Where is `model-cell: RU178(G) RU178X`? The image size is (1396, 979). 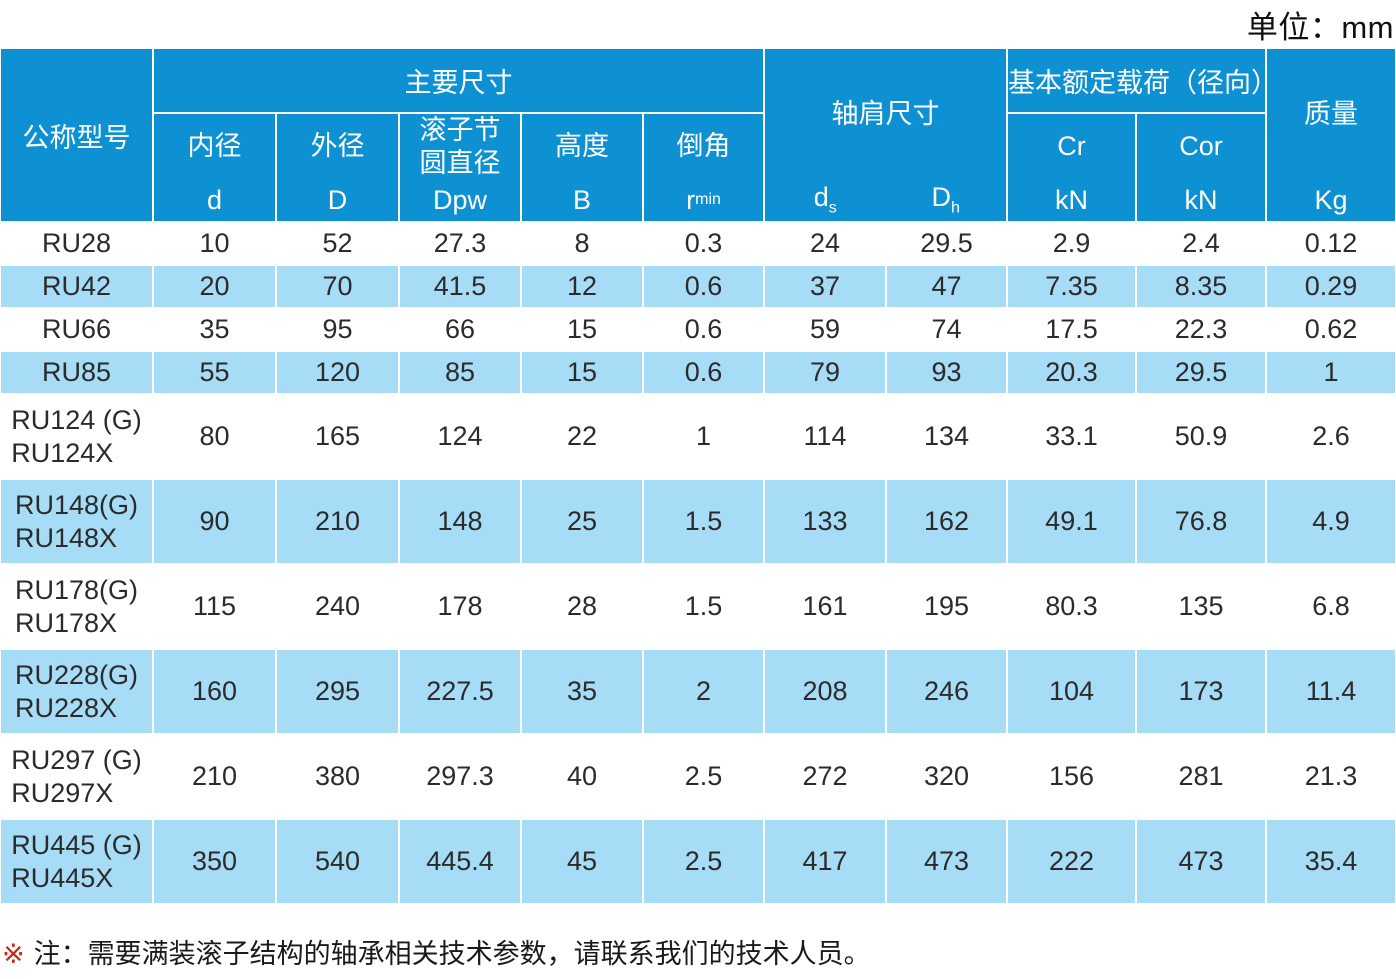 model-cell: RU178(G) RU178X is located at coordinates (76, 606).